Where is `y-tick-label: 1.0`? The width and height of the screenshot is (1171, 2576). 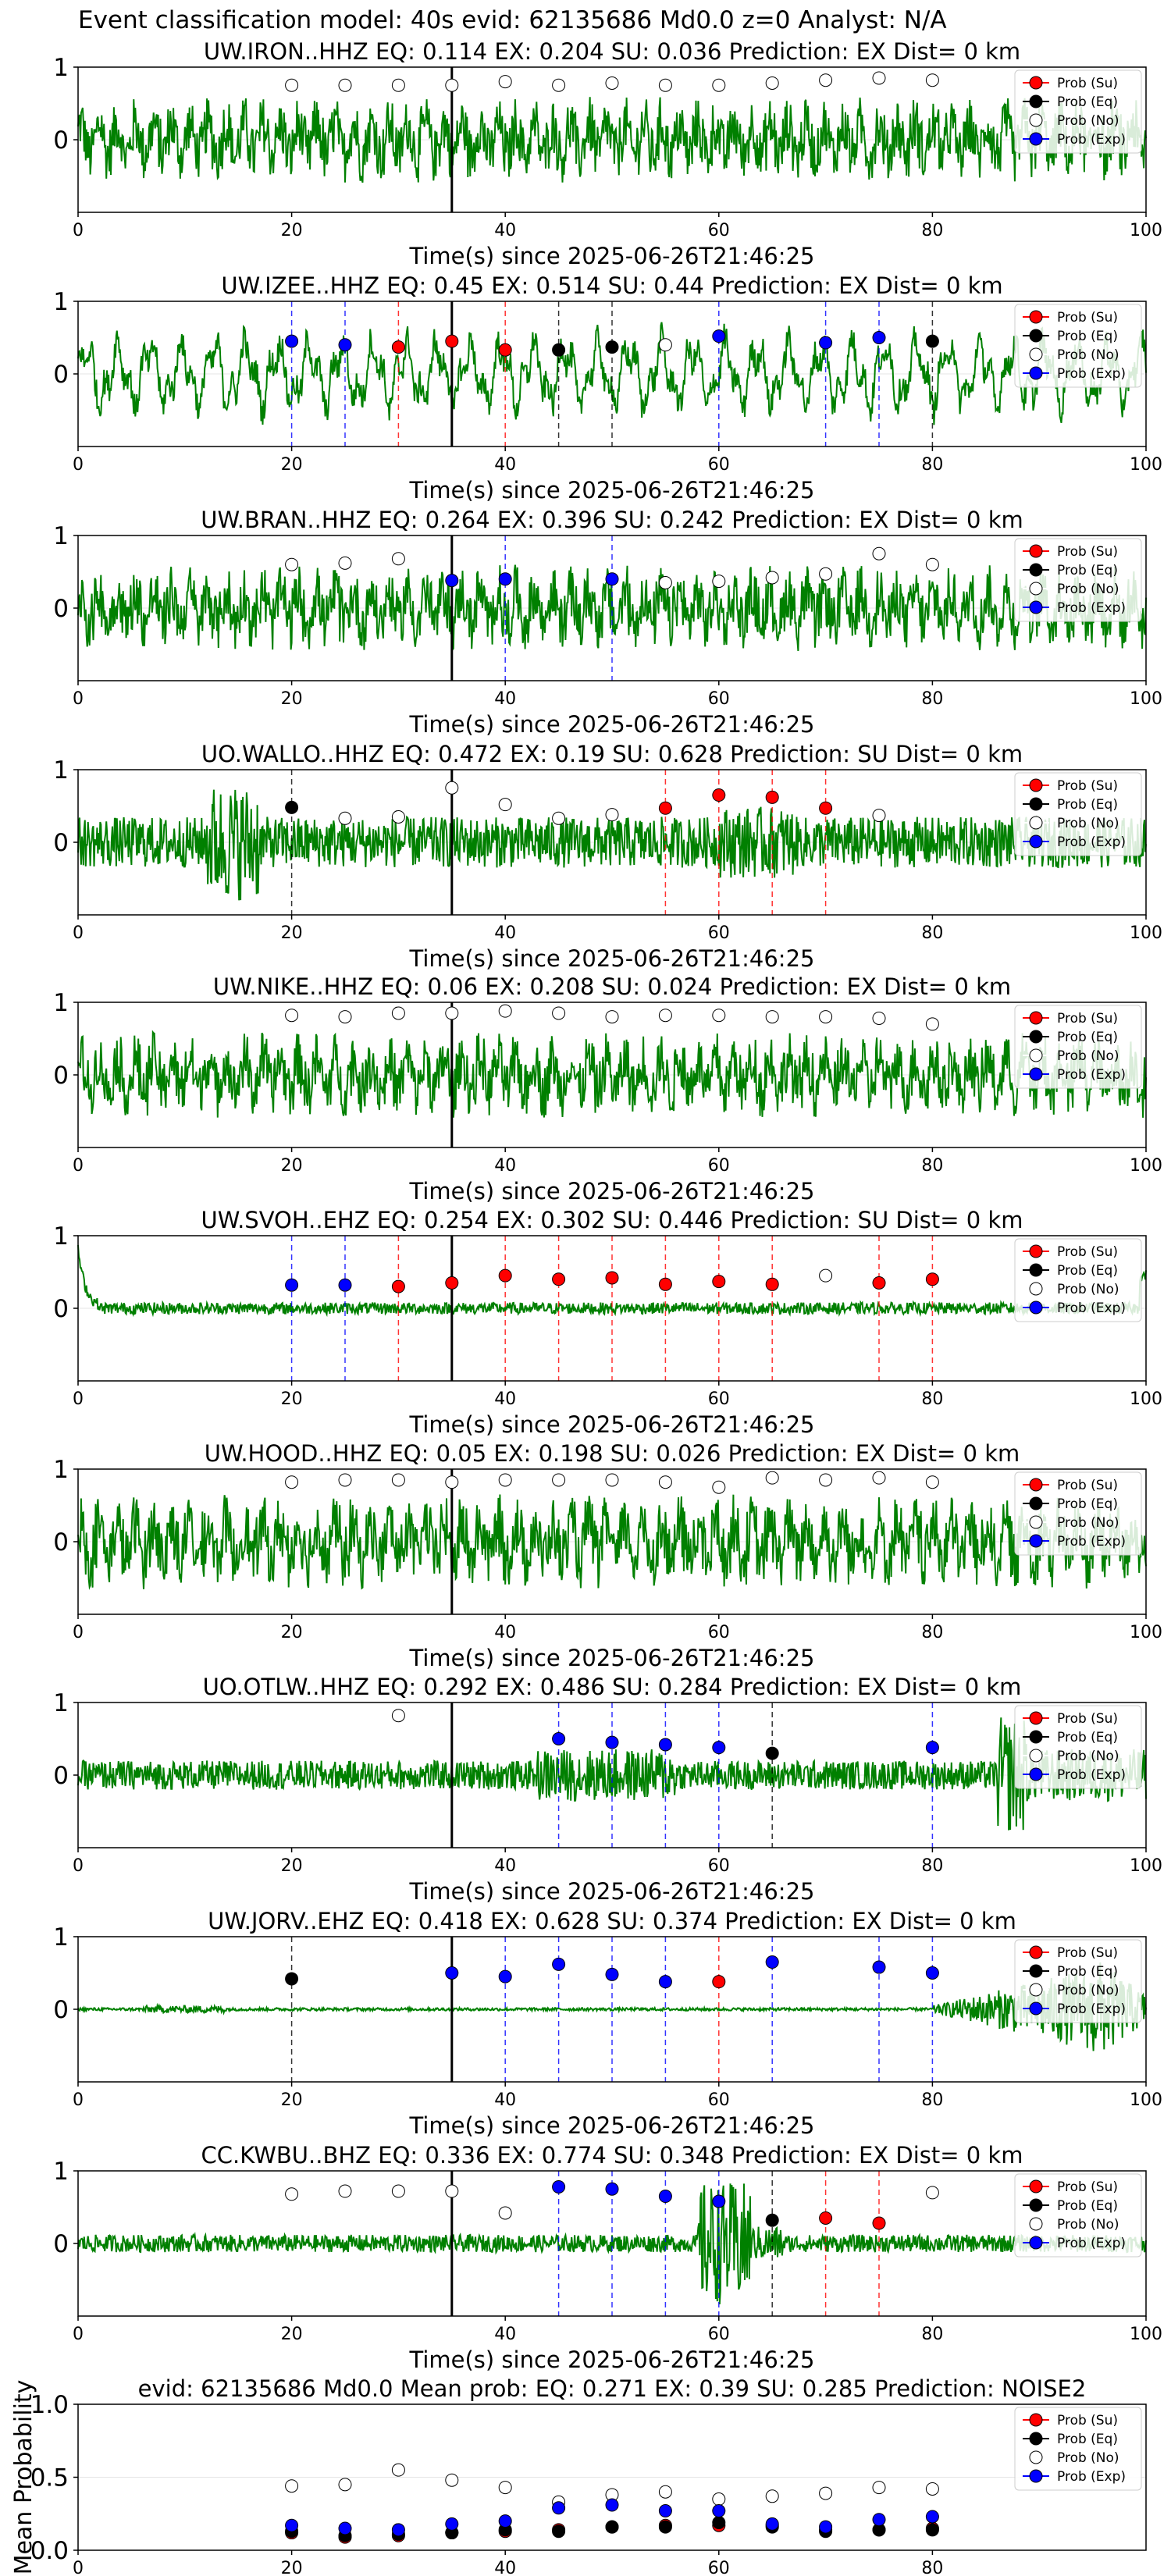 y-tick-label: 1.0 is located at coordinates (49, 2405).